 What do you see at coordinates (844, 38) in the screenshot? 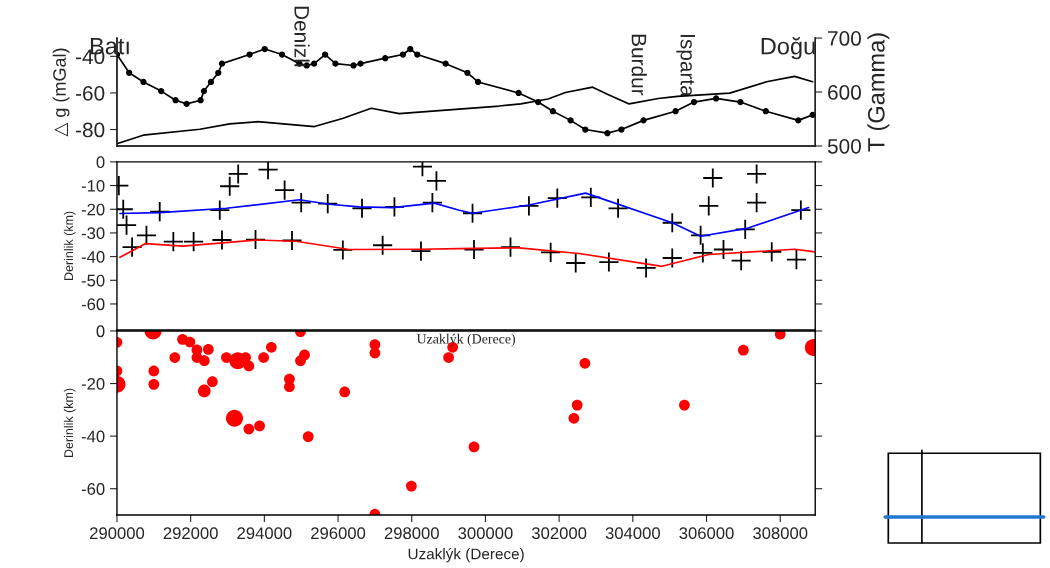
I see `y2-tick-label: 700` at bounding box center [844, 38].